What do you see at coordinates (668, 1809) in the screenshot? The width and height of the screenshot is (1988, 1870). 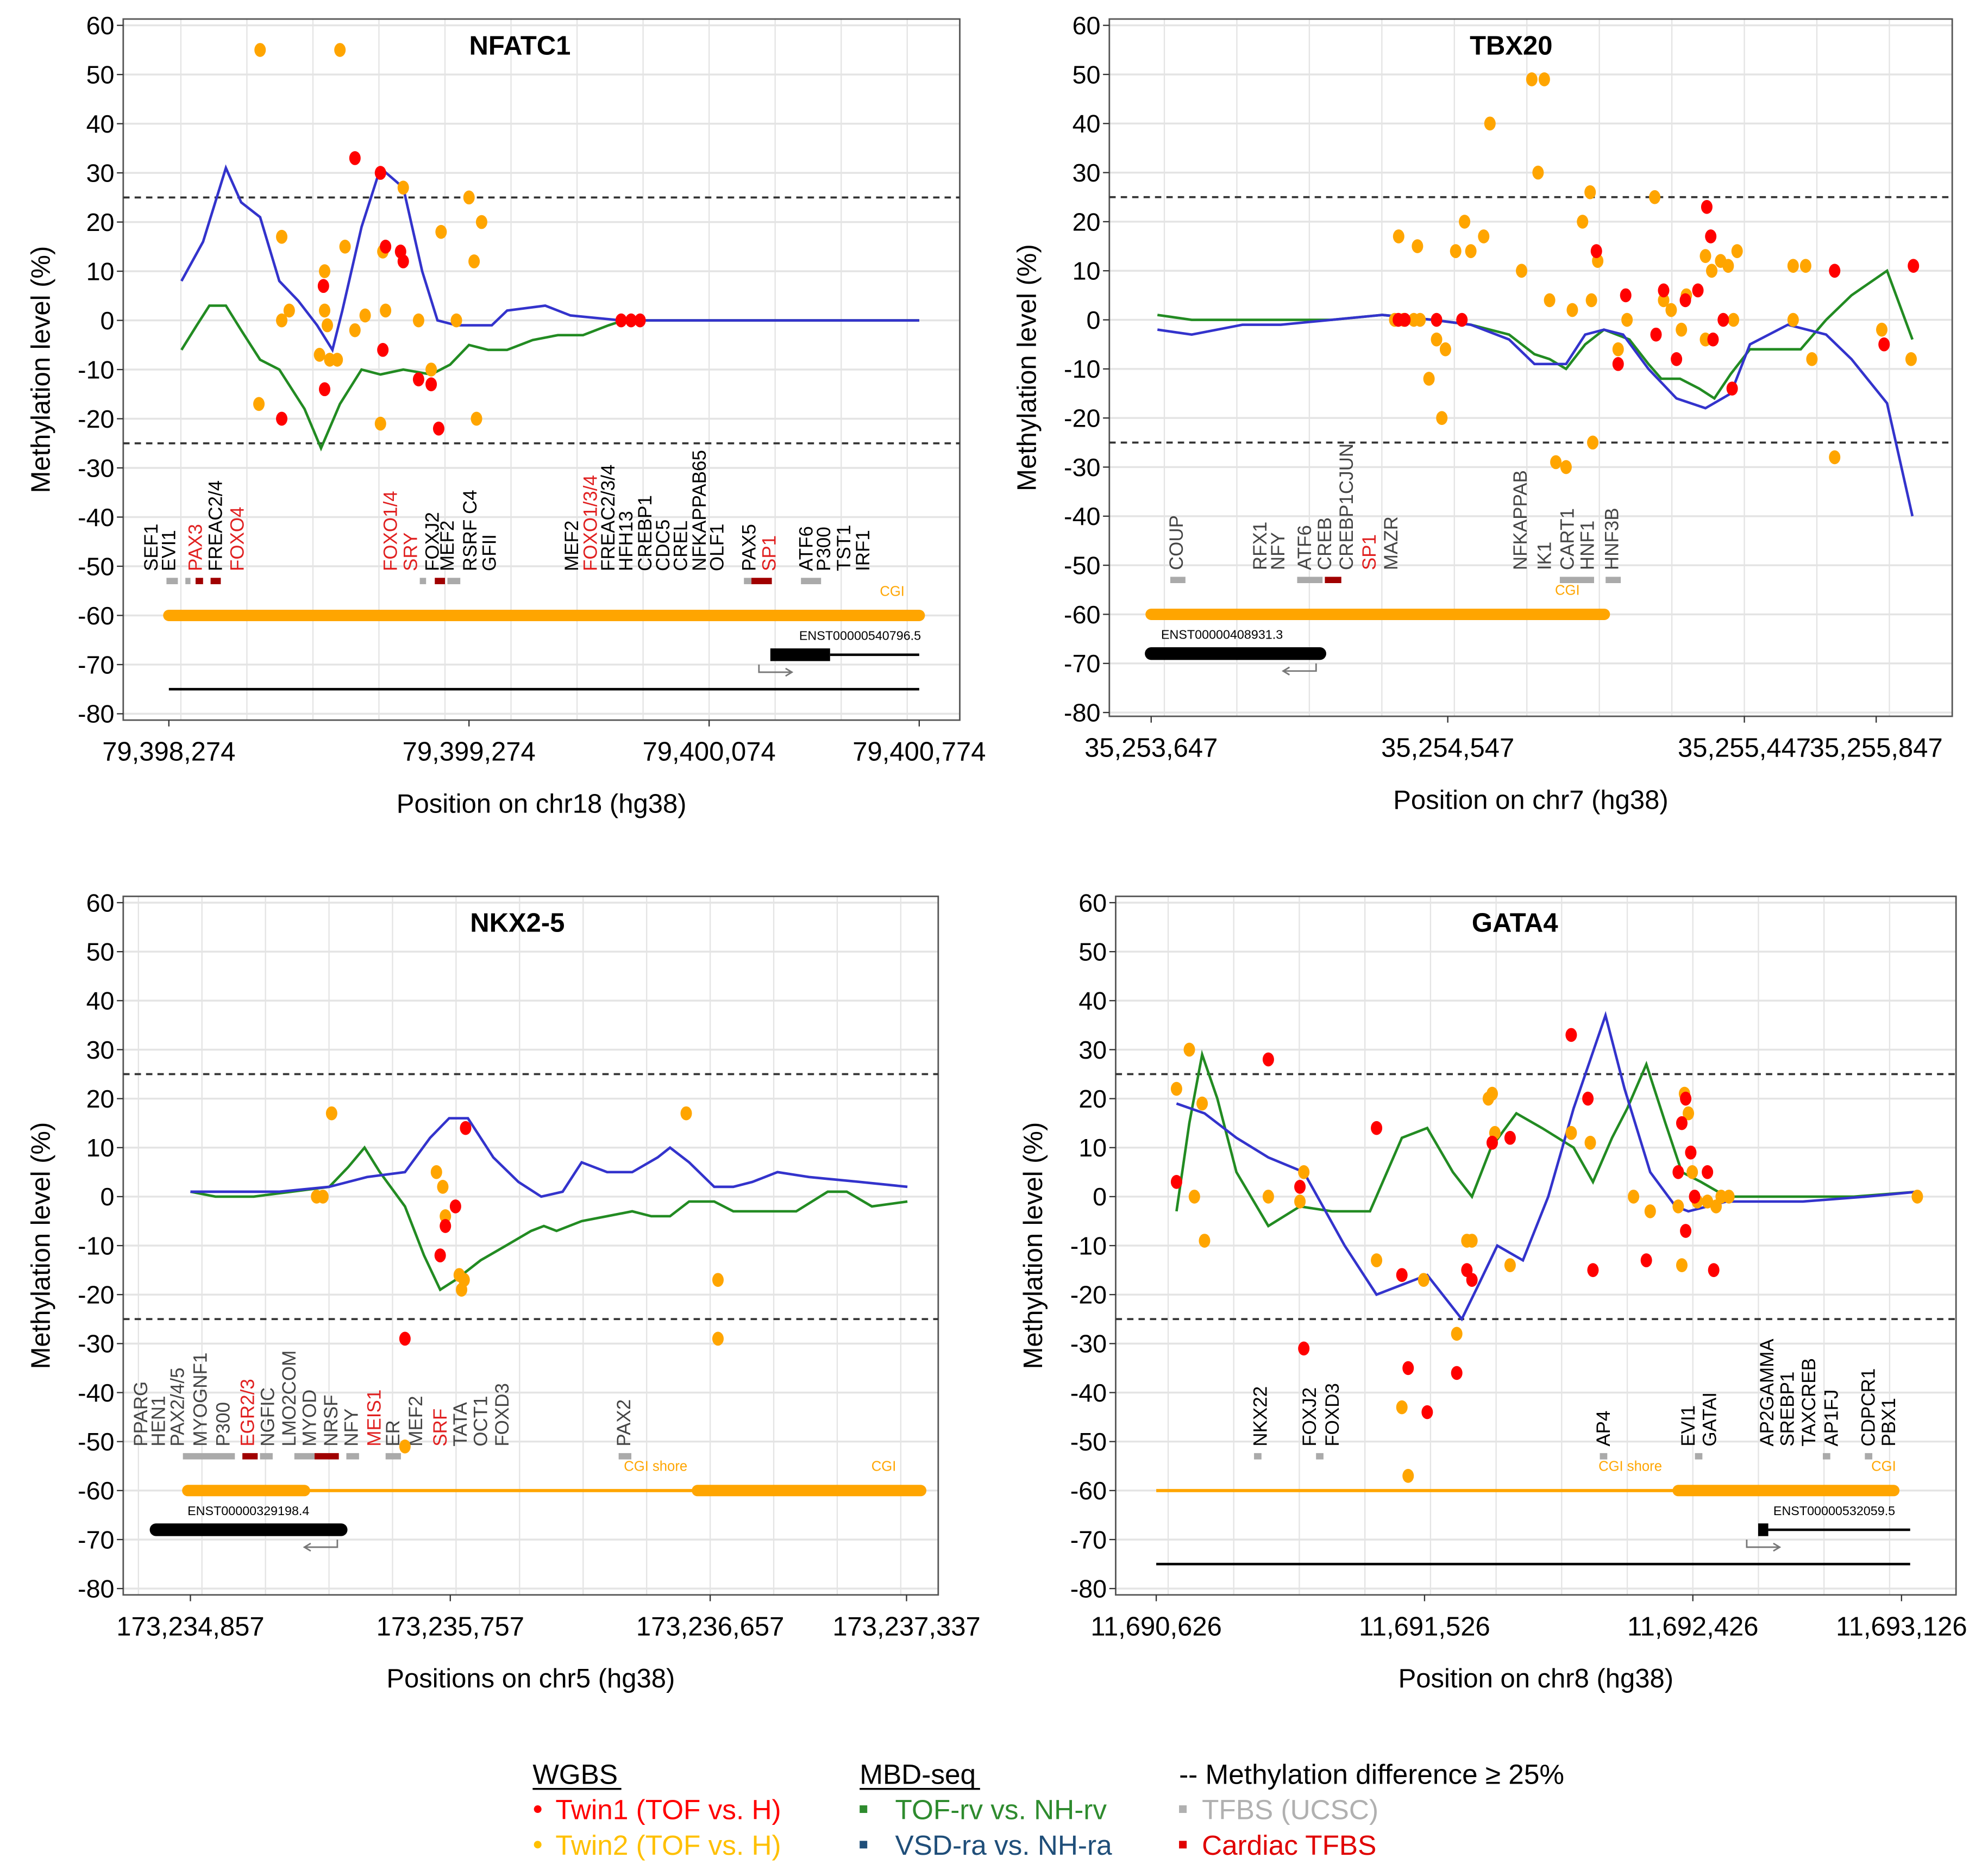 I see `legend-item: Twin1 (TOF vs. H)` at bounding box center [668, 1809].